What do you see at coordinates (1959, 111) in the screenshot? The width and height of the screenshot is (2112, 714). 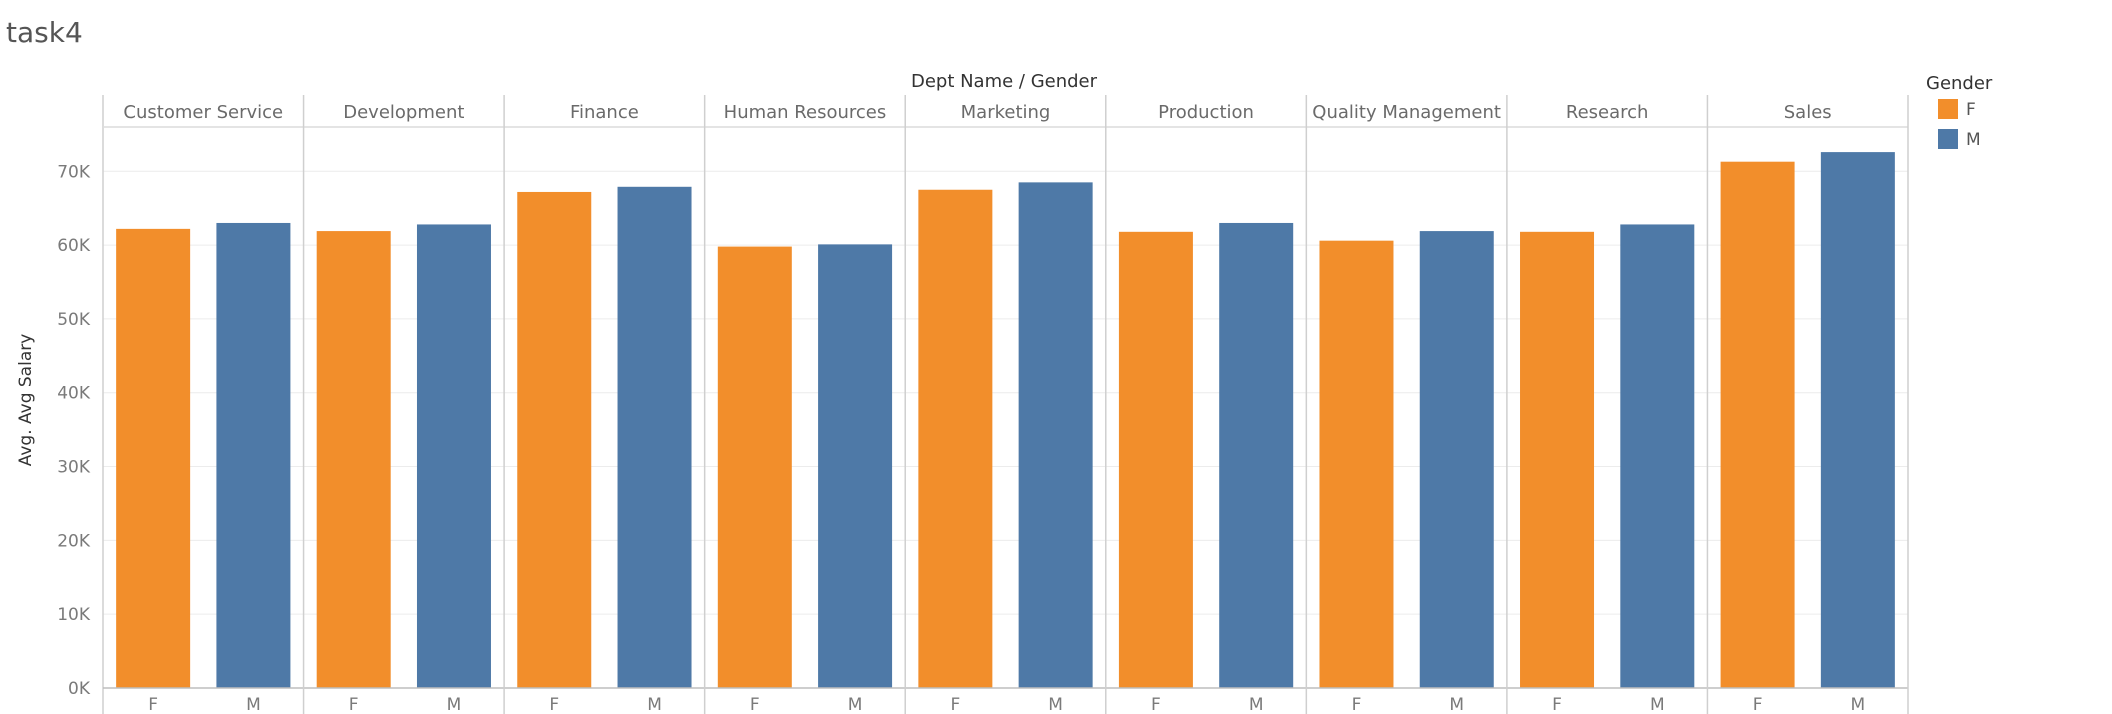 I see `legend: Gender FM` at bounding box center [1959, 111].